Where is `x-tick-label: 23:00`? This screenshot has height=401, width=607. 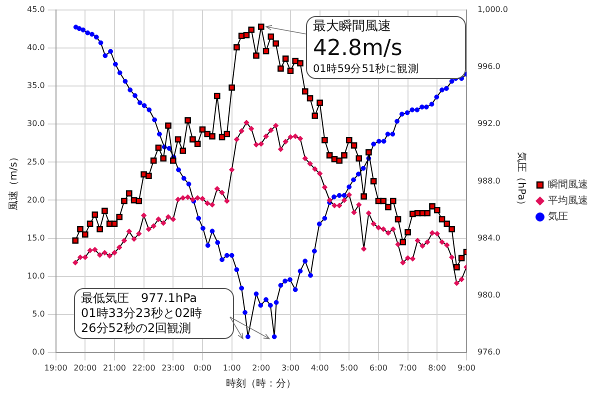 x-tick-label: 23:00 is located at coordinates (173, 367).